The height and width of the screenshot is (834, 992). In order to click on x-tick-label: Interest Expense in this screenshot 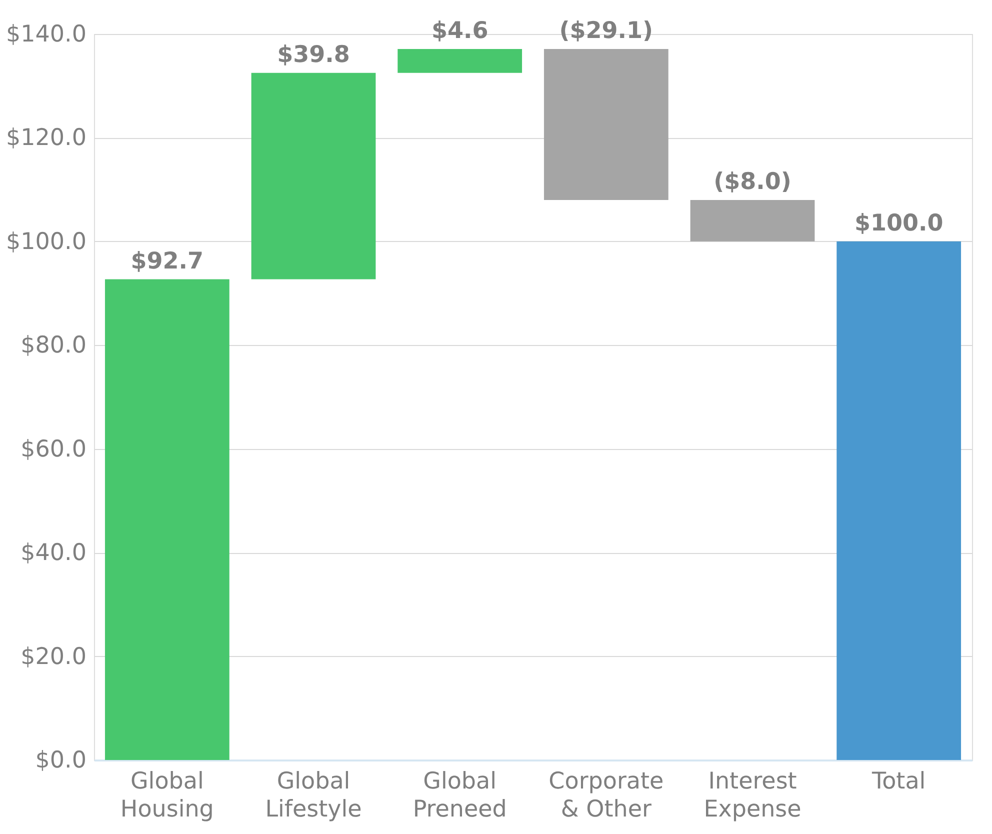, I will do `click(753, 795)`.